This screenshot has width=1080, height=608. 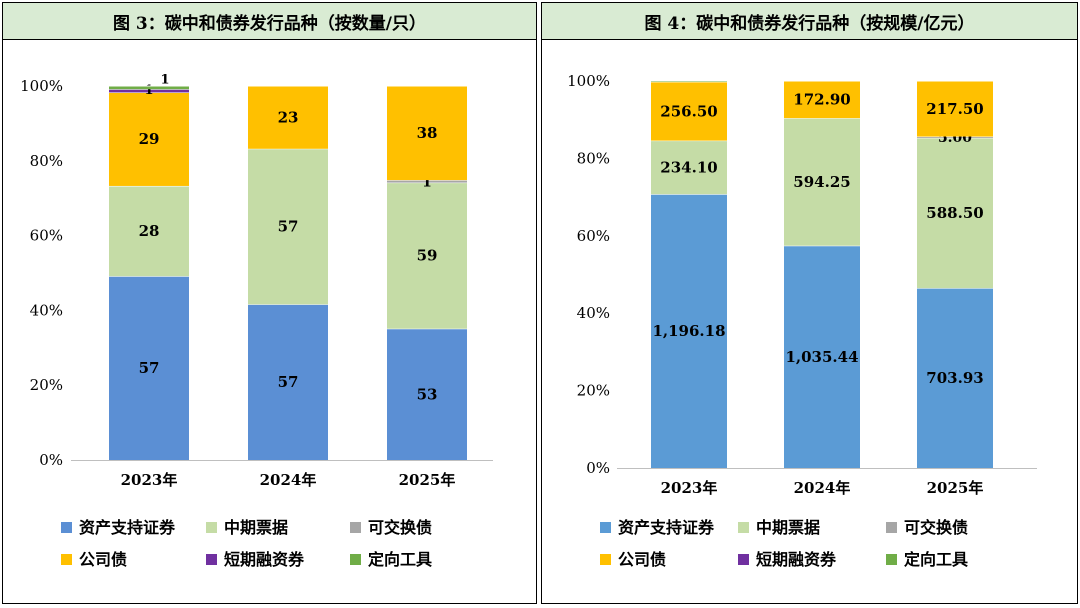 I want to click on data-label: 217.50, so click(x=954, y=109).